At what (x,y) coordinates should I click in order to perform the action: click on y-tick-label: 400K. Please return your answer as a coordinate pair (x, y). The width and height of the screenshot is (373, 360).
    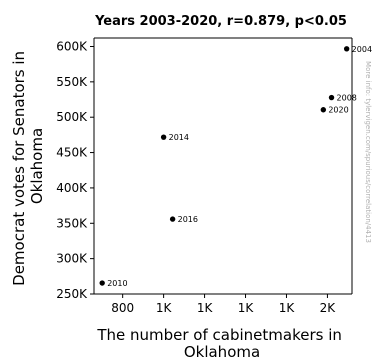
    Looking at the image, I should click on (72, 188).